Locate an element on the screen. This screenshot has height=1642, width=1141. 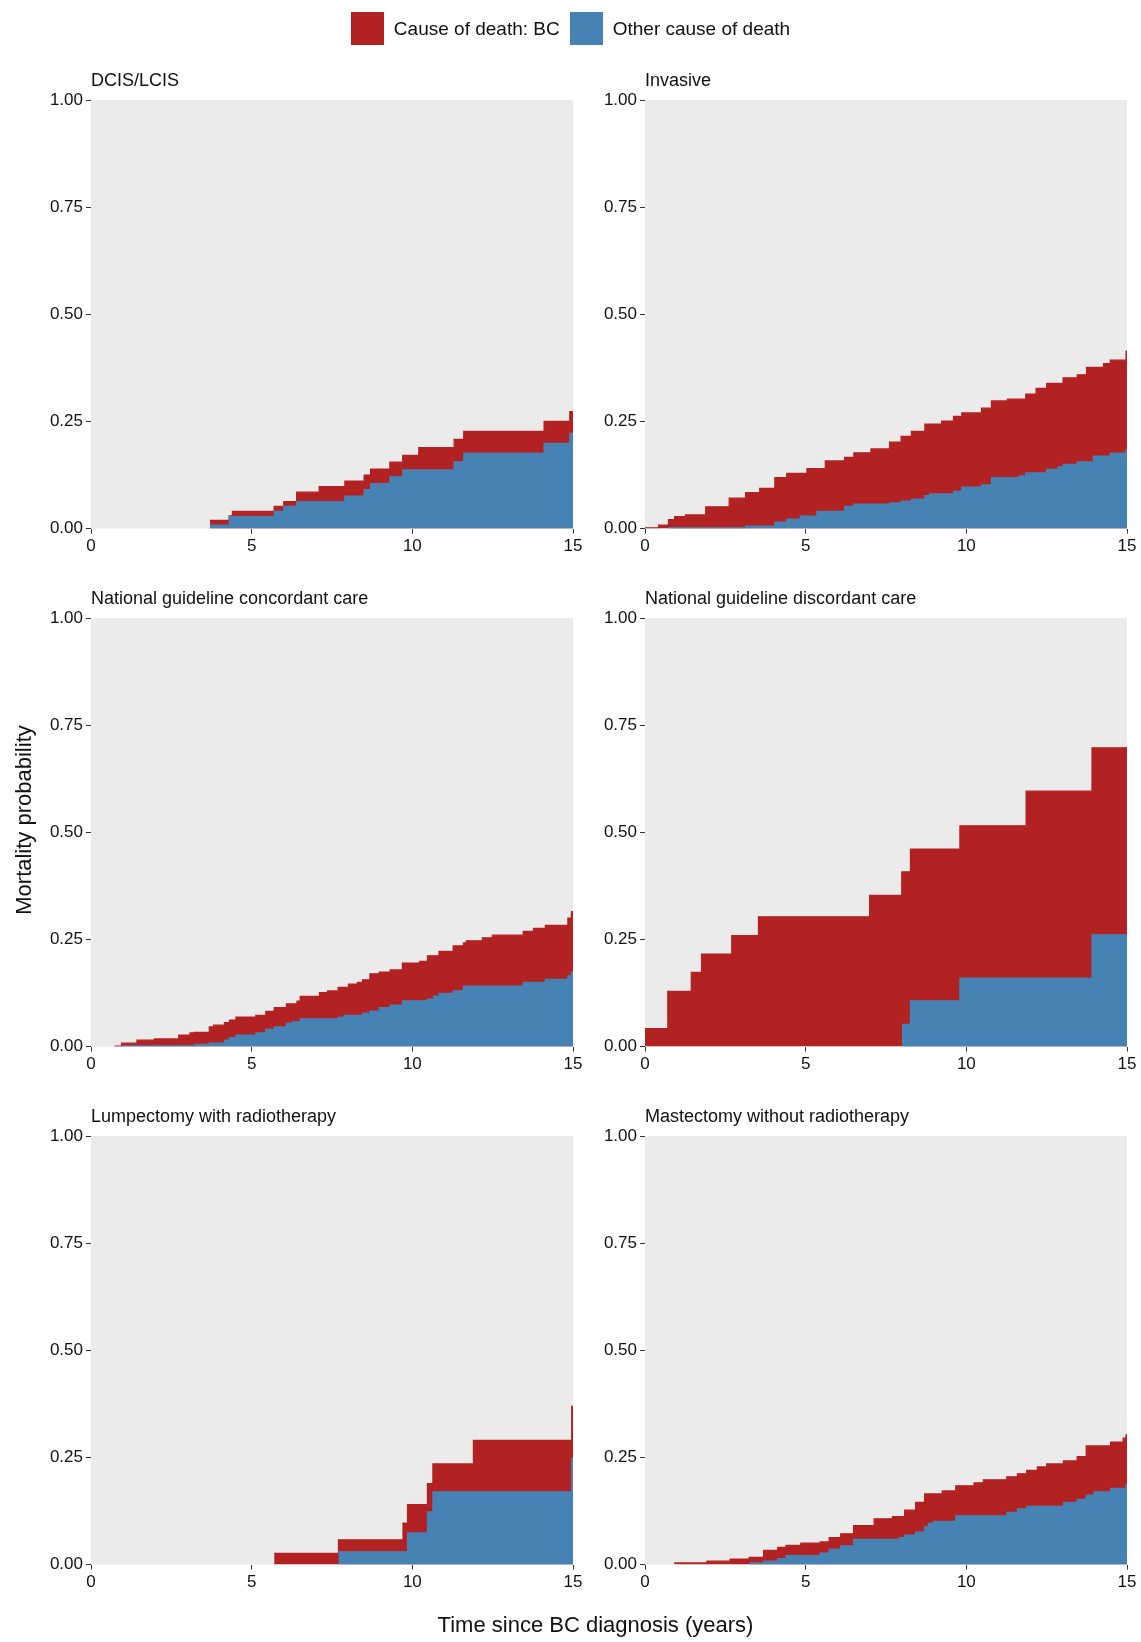
legend-label: Other cause of death is located at coordinates (701, 28).